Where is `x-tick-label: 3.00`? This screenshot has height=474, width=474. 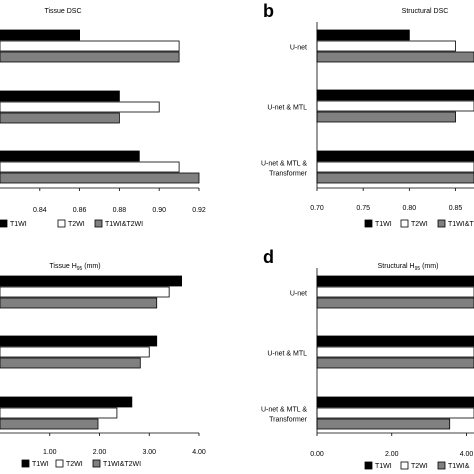
x-tick-label: 3.00 is located at coordinates (149, 452).